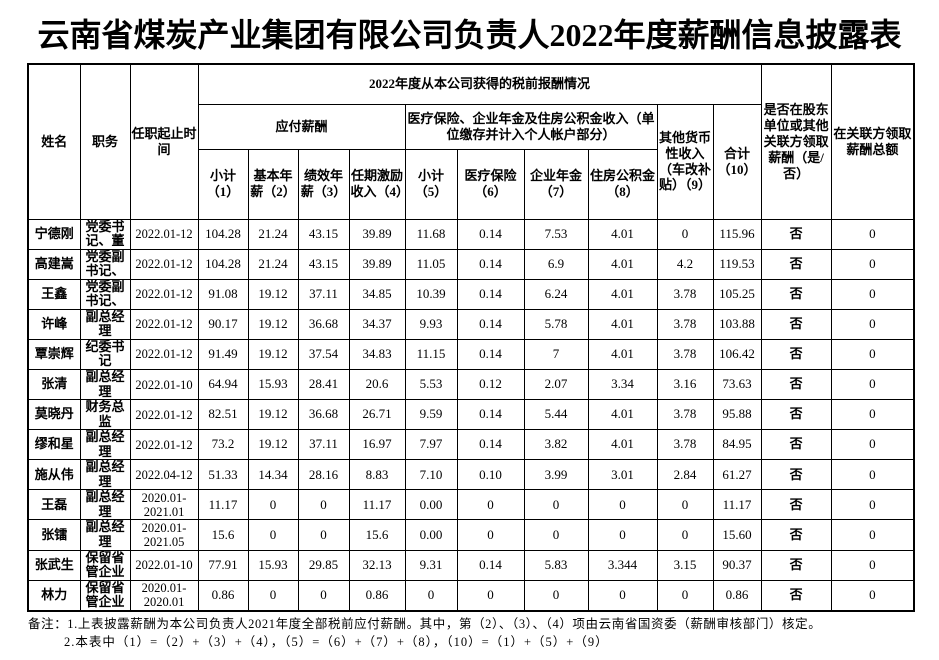  I want to click on table-cell: 3.16, so click(685, 384).